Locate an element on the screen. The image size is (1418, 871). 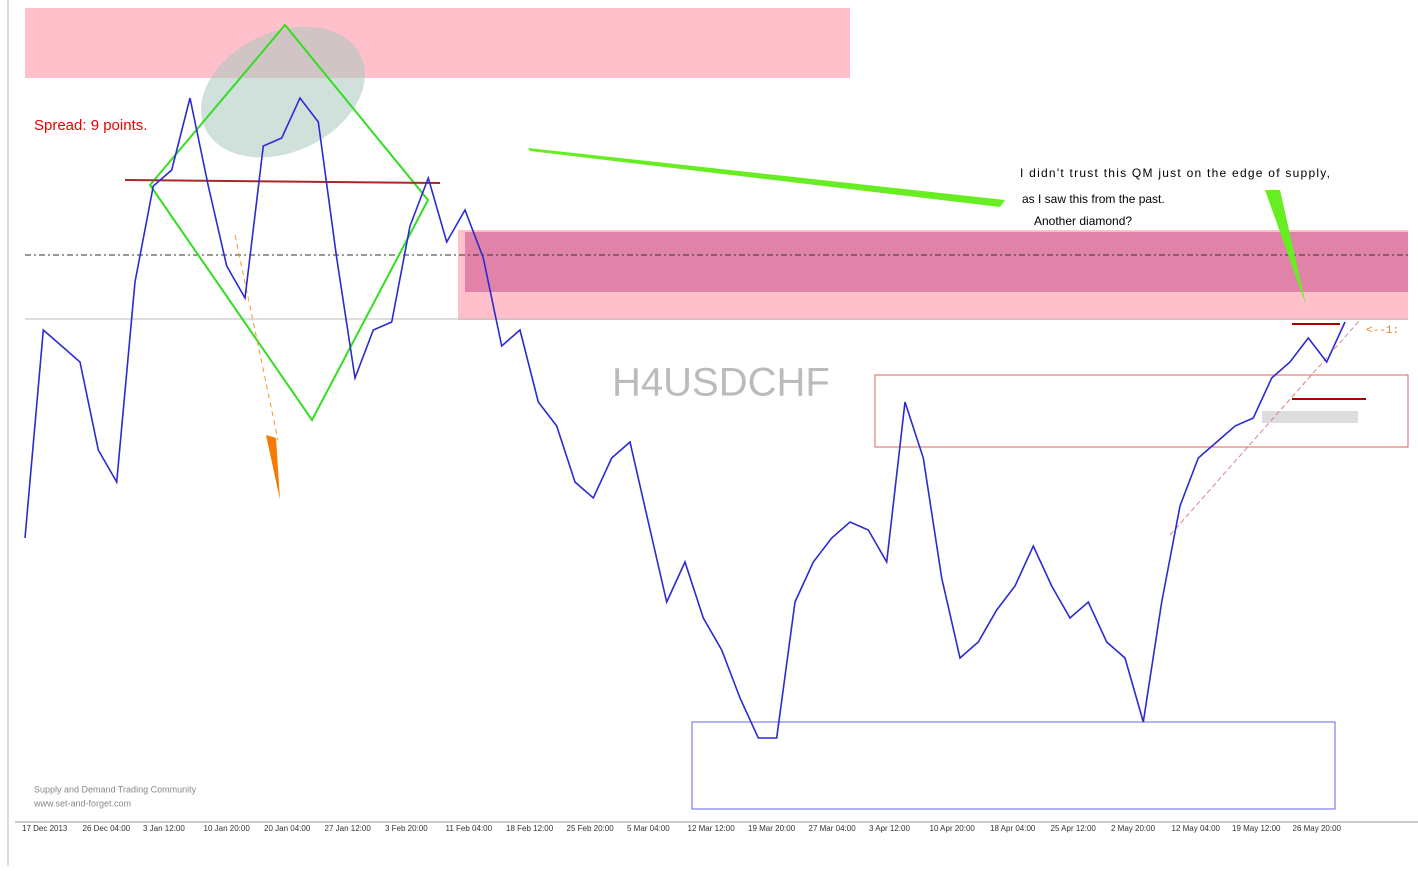
x-tick-label: 26 May 20:00 is located at coordinates (1317, 828).